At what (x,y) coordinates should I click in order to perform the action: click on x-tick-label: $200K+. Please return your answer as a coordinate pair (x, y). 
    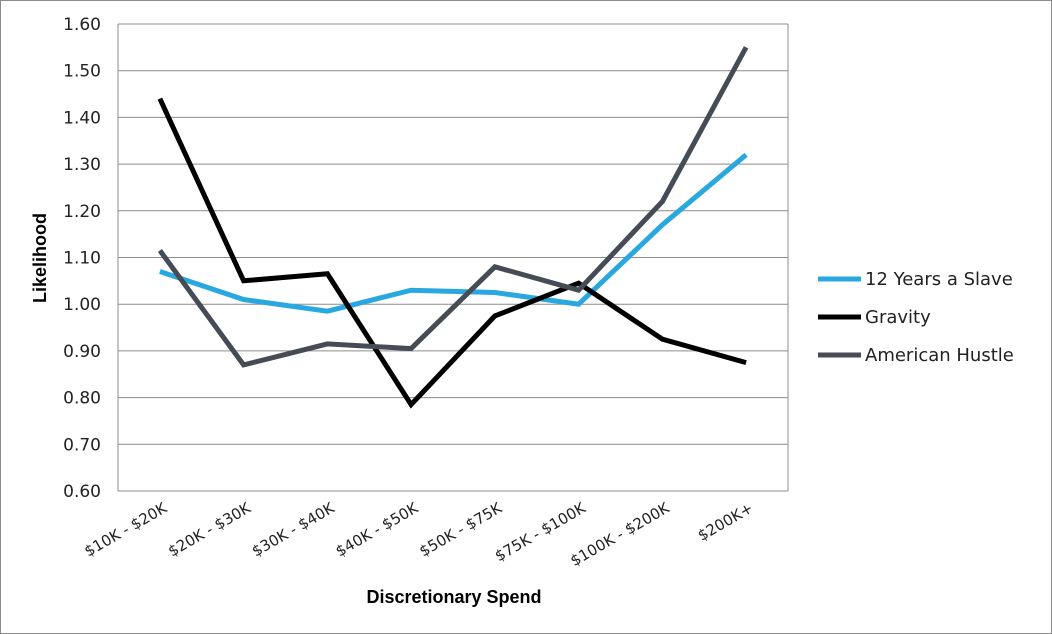
    Looking at the image, I should click on (725, 522).